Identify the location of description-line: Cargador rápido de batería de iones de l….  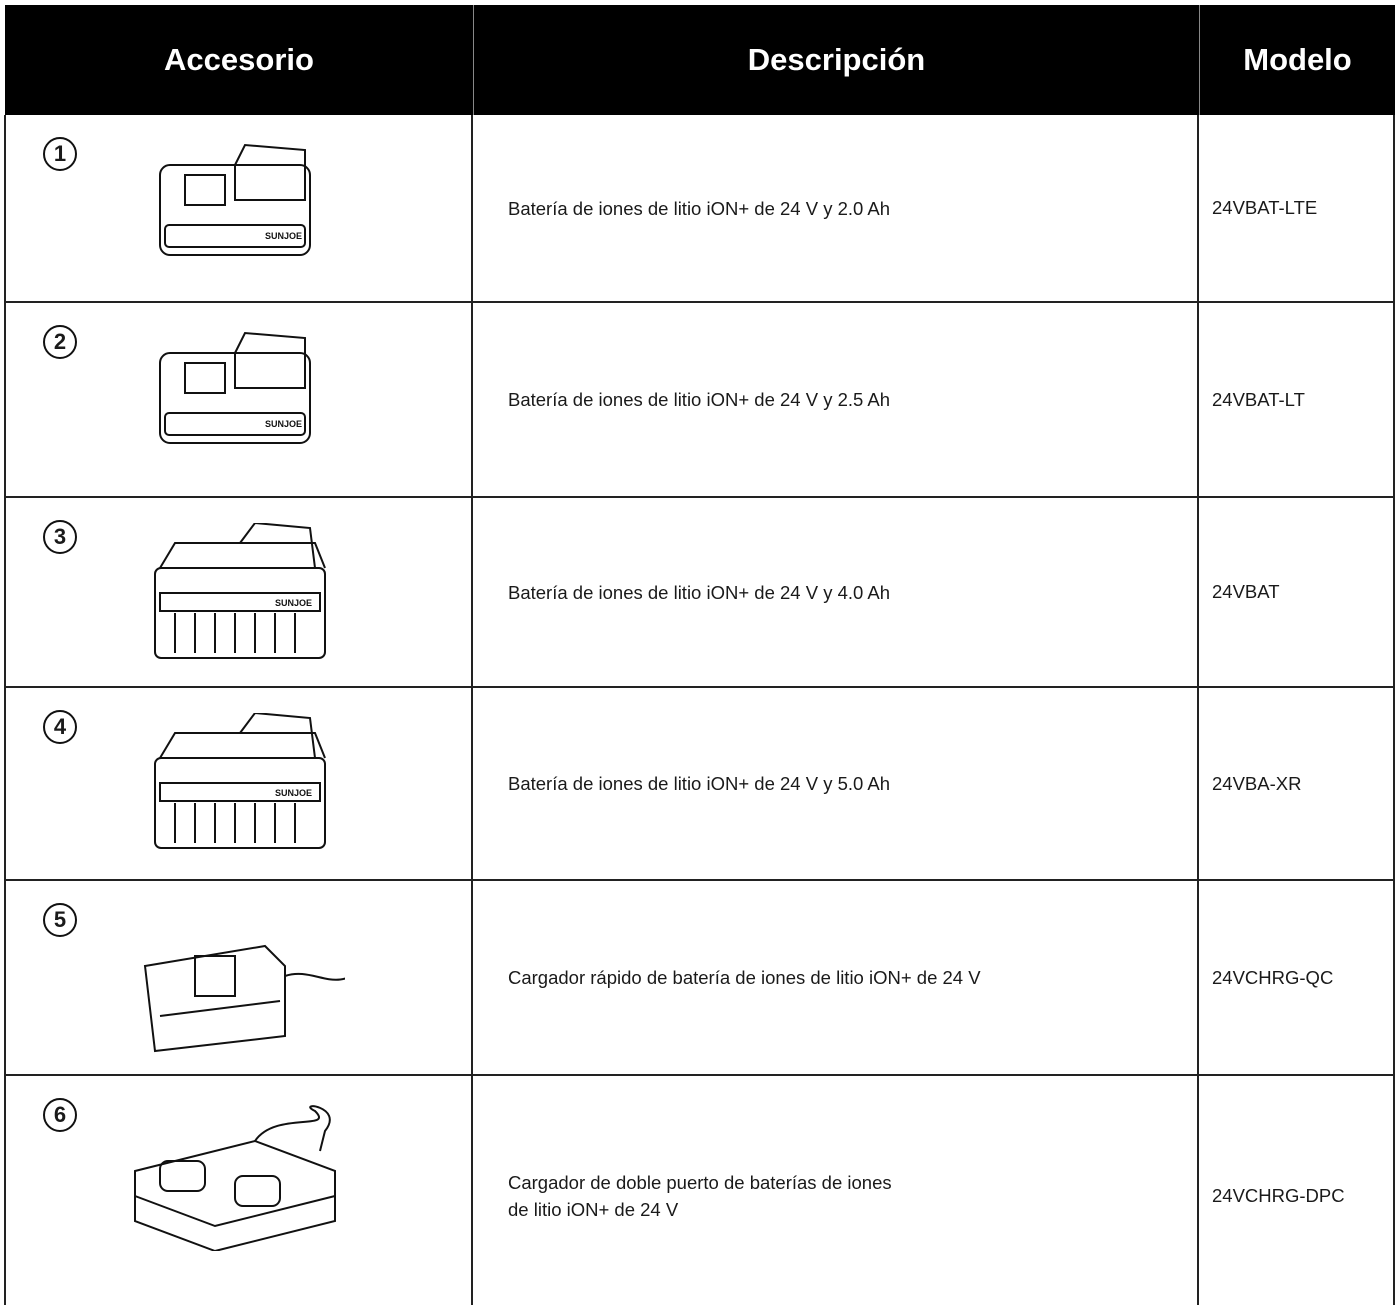
(744, 977).